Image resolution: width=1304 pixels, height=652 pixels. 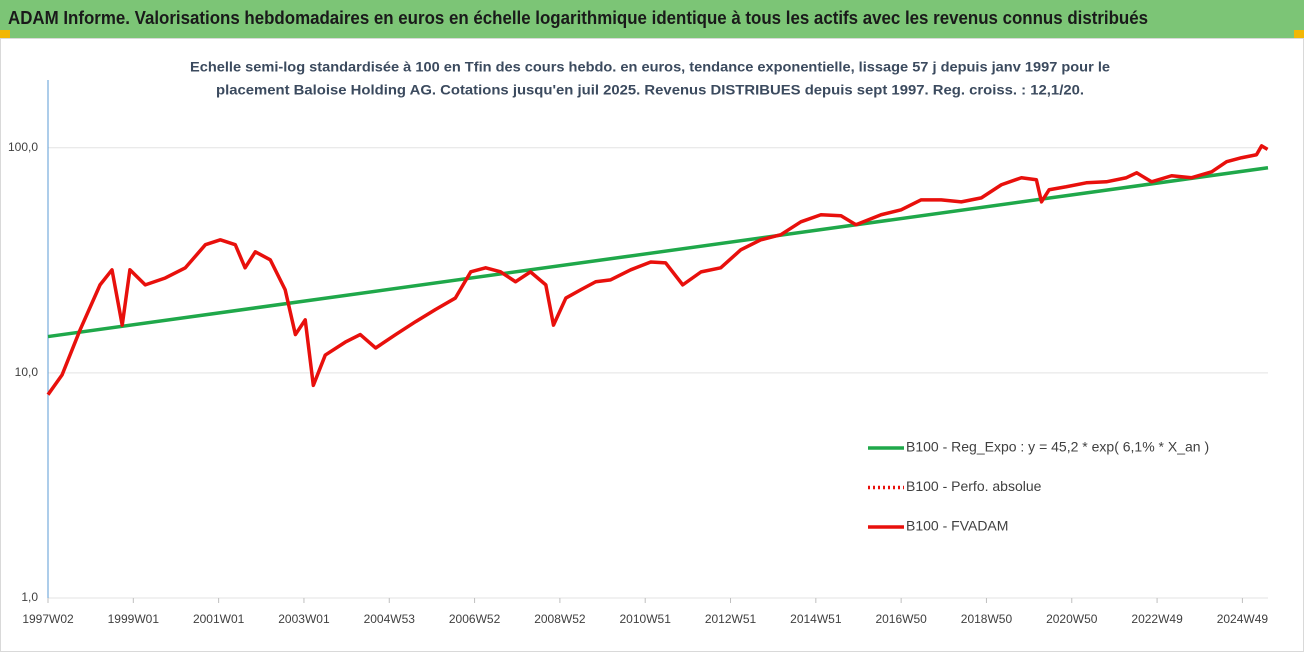 What do you see at coordinates (48, 619) in the screenshot?
I see `x-tick-label: 1997W02` at bounding box center [48, 619].